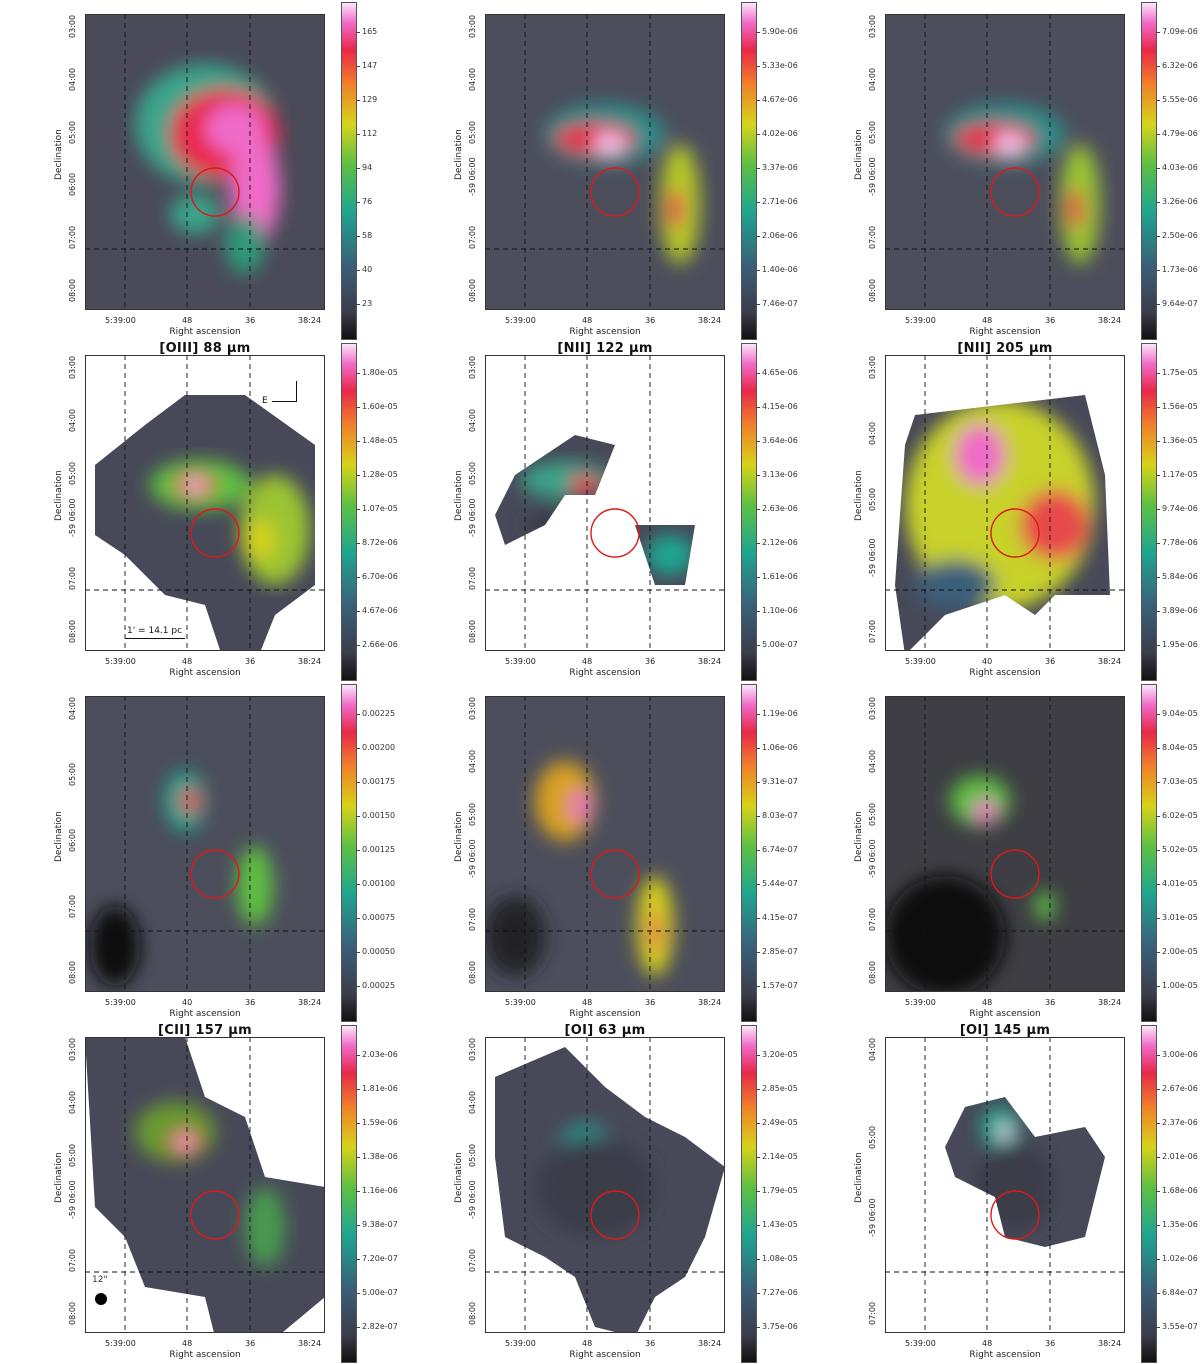  Describe the element at coordinates (380, 610) in the screenshot. I see `colorbar-tick-label: 4.67e-06` at that location.